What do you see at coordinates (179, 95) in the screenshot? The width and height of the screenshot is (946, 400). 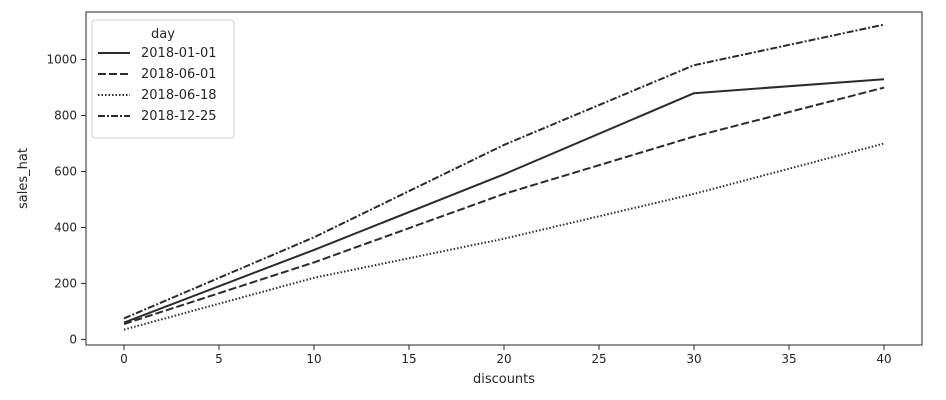 I see `legend-label: 2018-06-18` at bounding box center [179, 95].